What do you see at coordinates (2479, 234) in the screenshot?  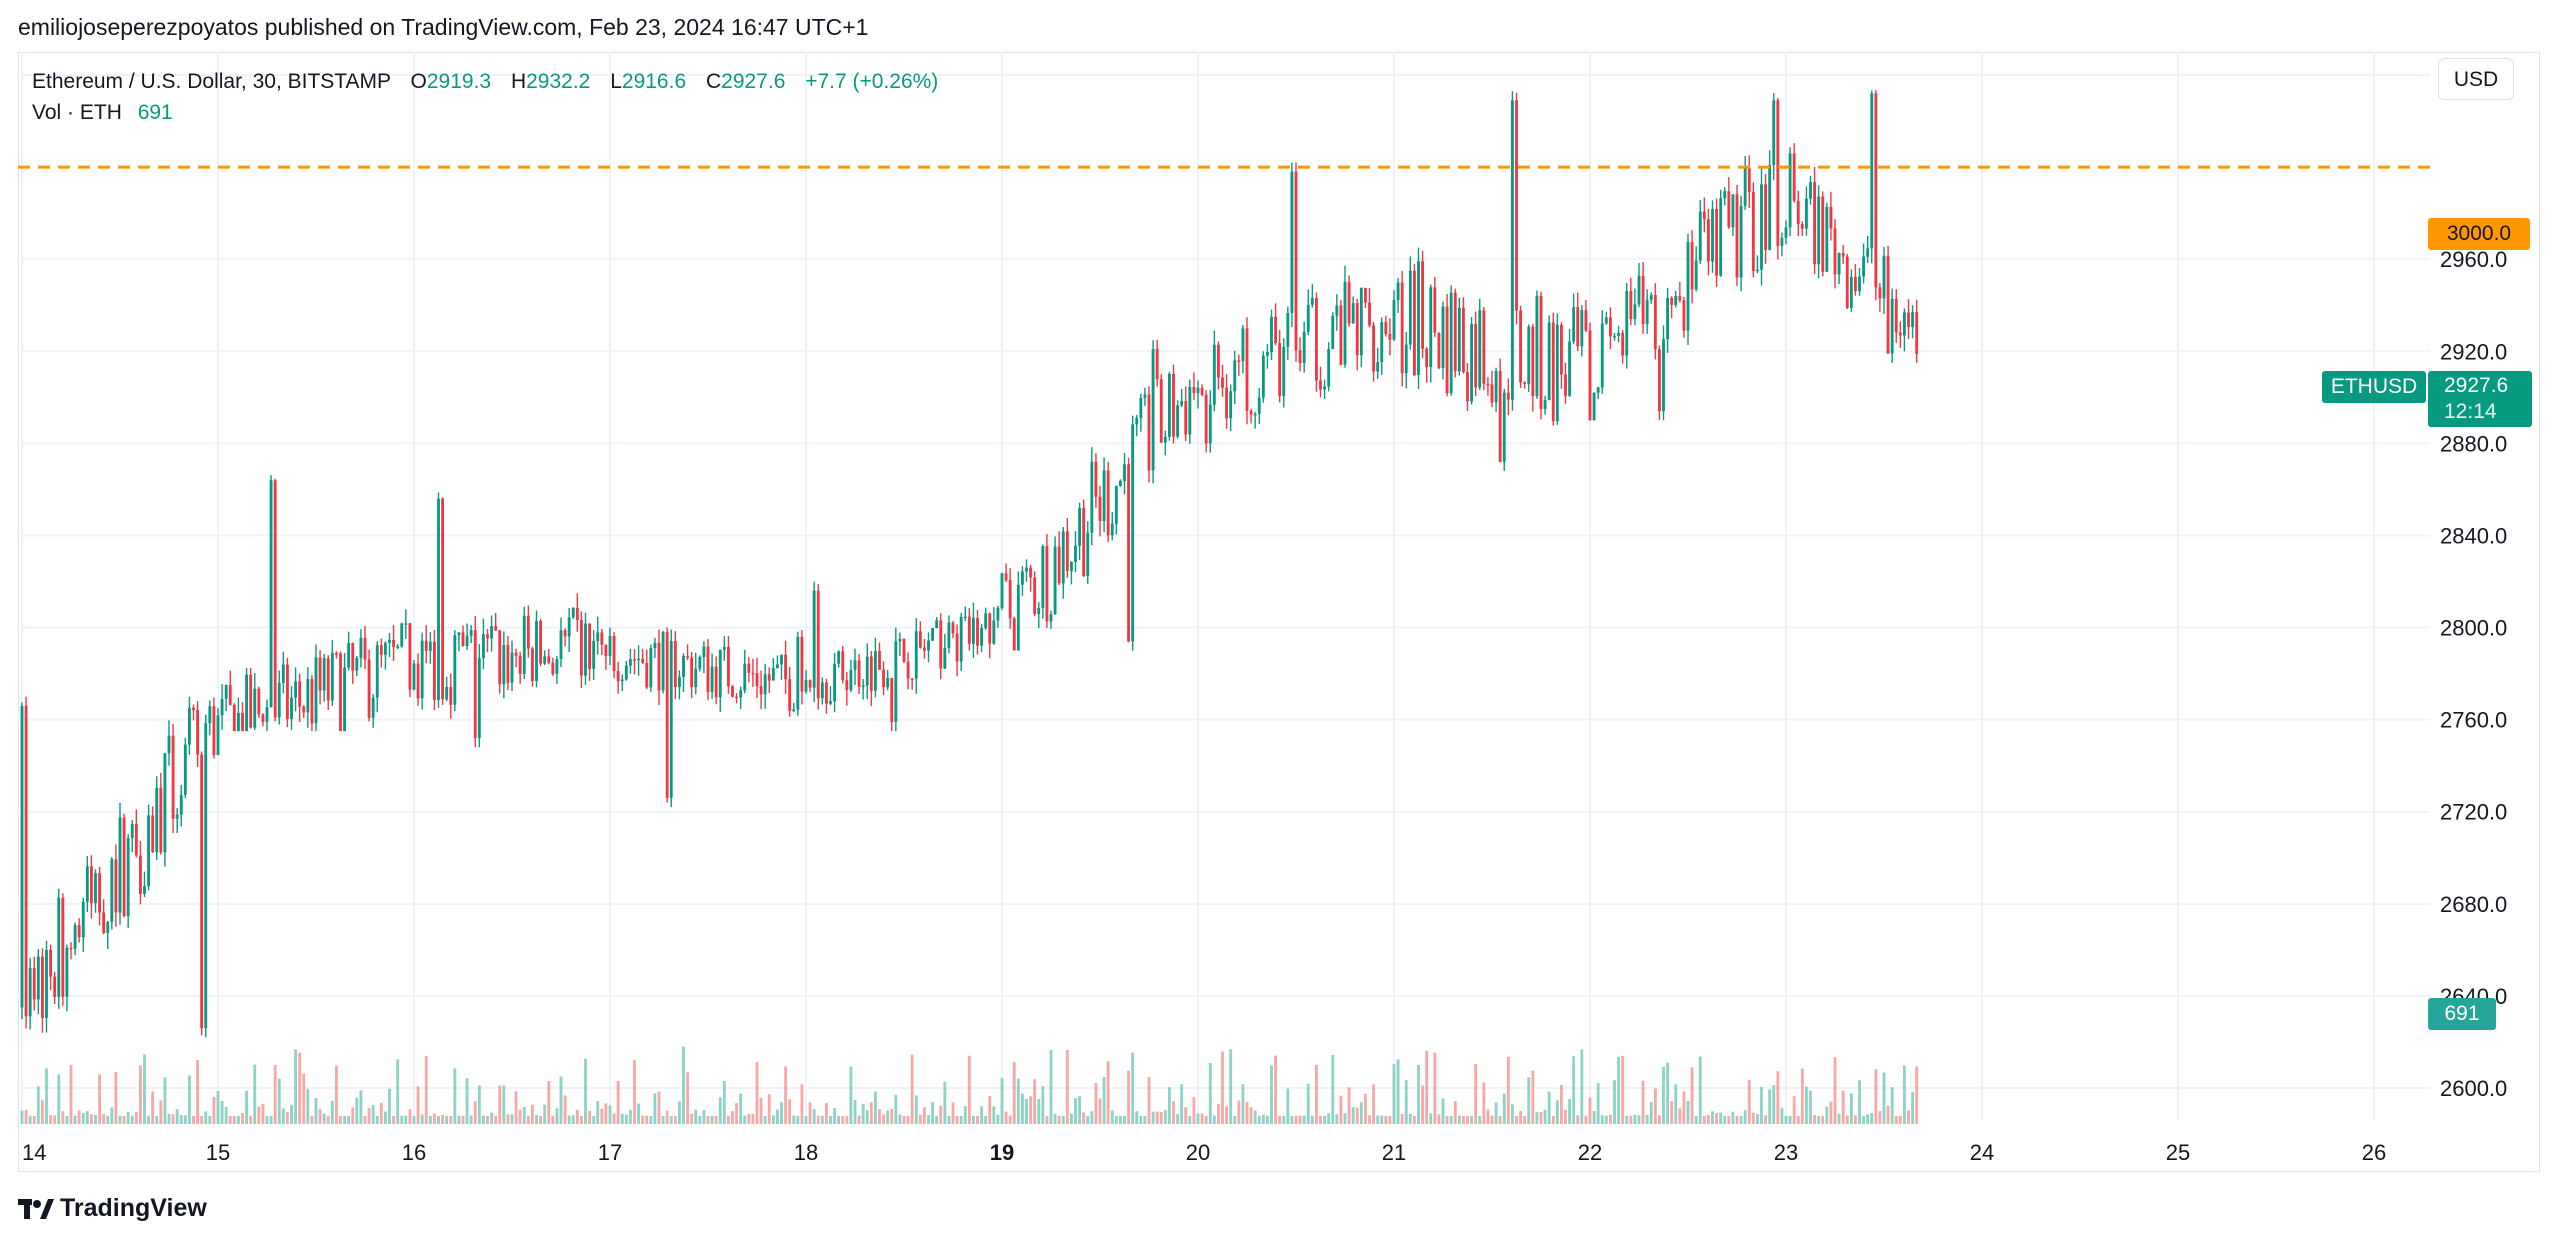 I see `alert-price-badge: 3000.0` at bounding box center [2479, 234].